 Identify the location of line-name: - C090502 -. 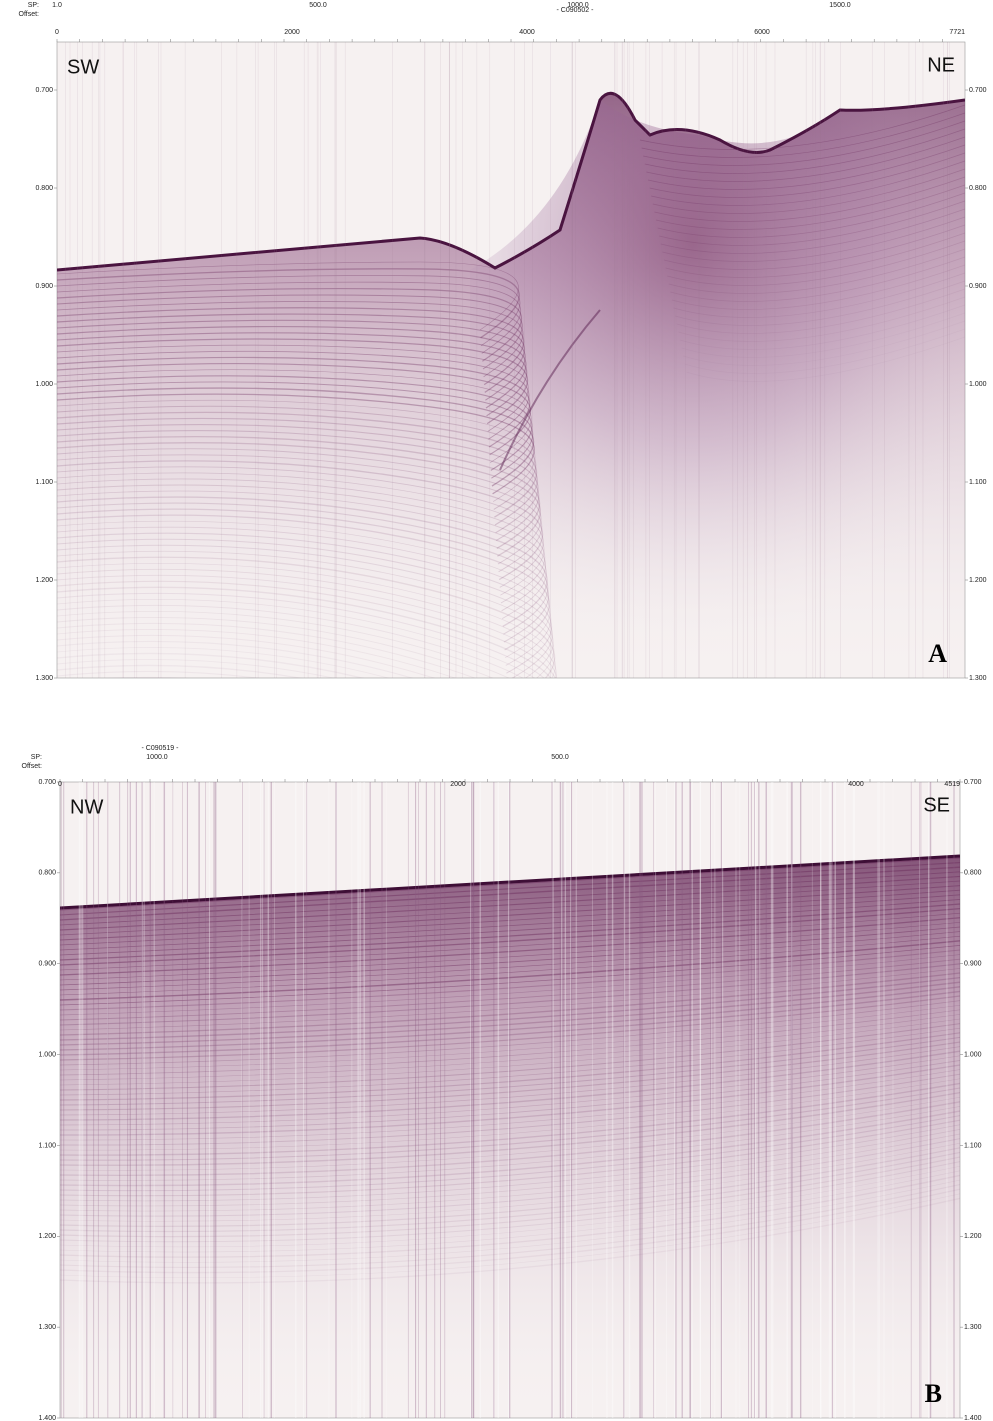
(576, 10).